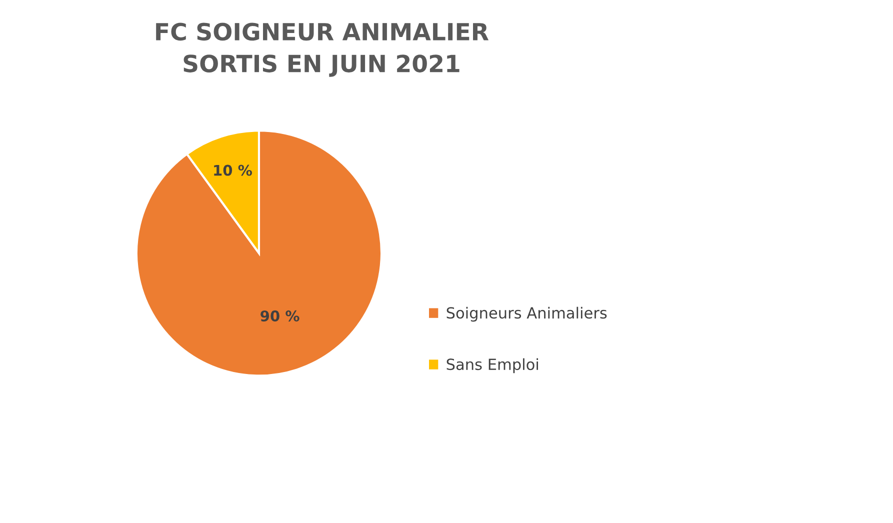 The width and height of the screenshot is (893, 523). What do you see at coordinates (526, 314) in the screenshot?
I see `legend-label: Soigneurs Animaliers` at bounding box center [526, 314].